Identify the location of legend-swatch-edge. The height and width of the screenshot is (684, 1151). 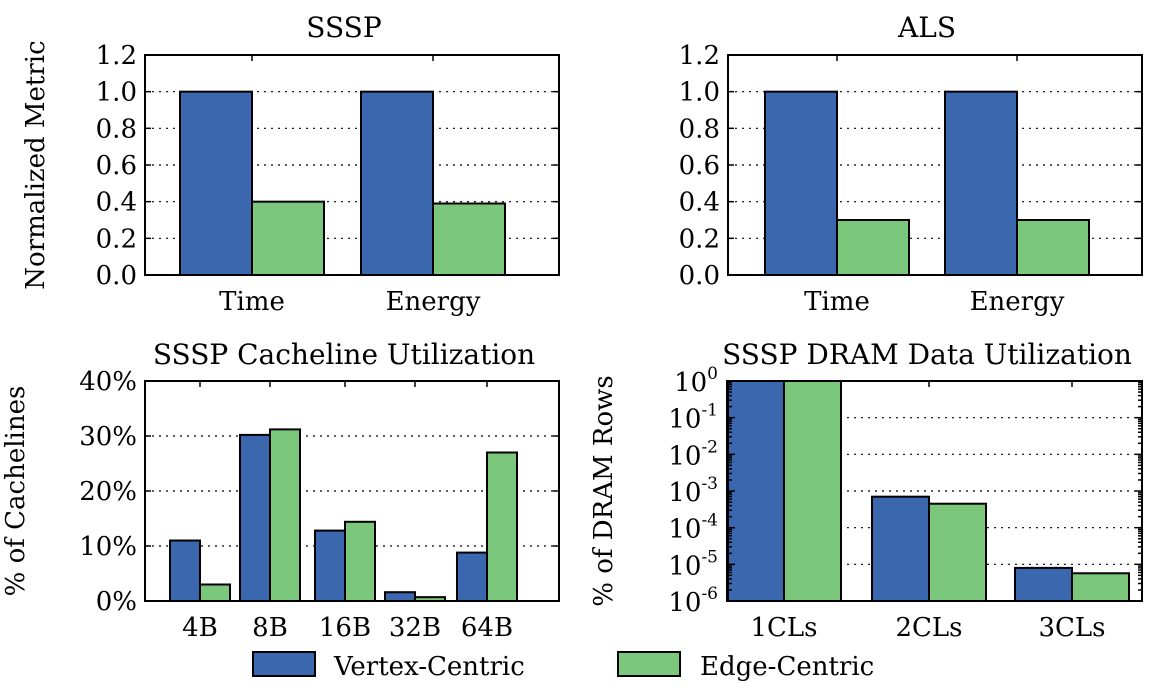
(649, 664).